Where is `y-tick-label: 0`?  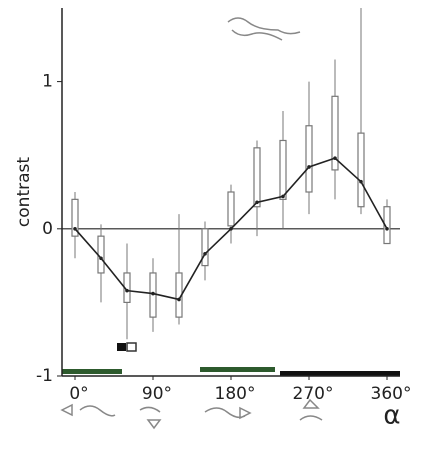 y-tick-label: 0 is located at coordinates (47, 229).